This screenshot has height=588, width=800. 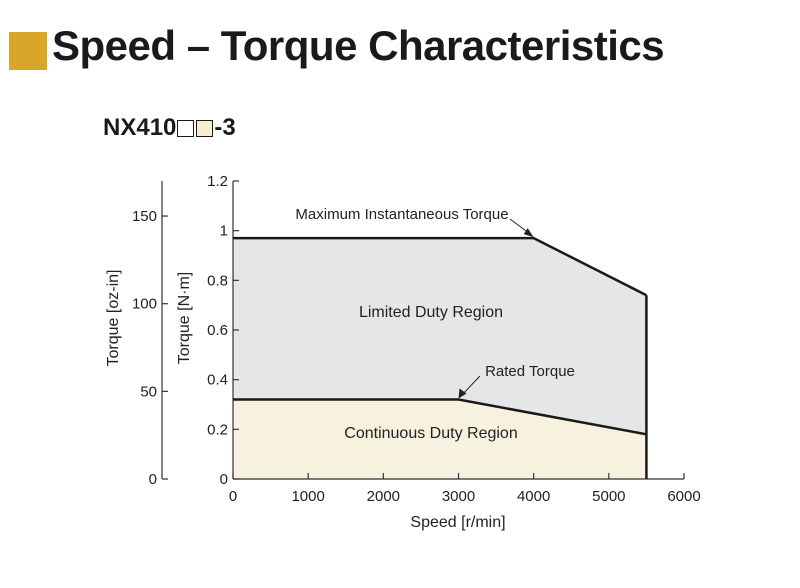 What do you see at coordinates (153, 479) in the screenshot?
I see `y2-tick-label: 0` at bounding box center [153, 479].